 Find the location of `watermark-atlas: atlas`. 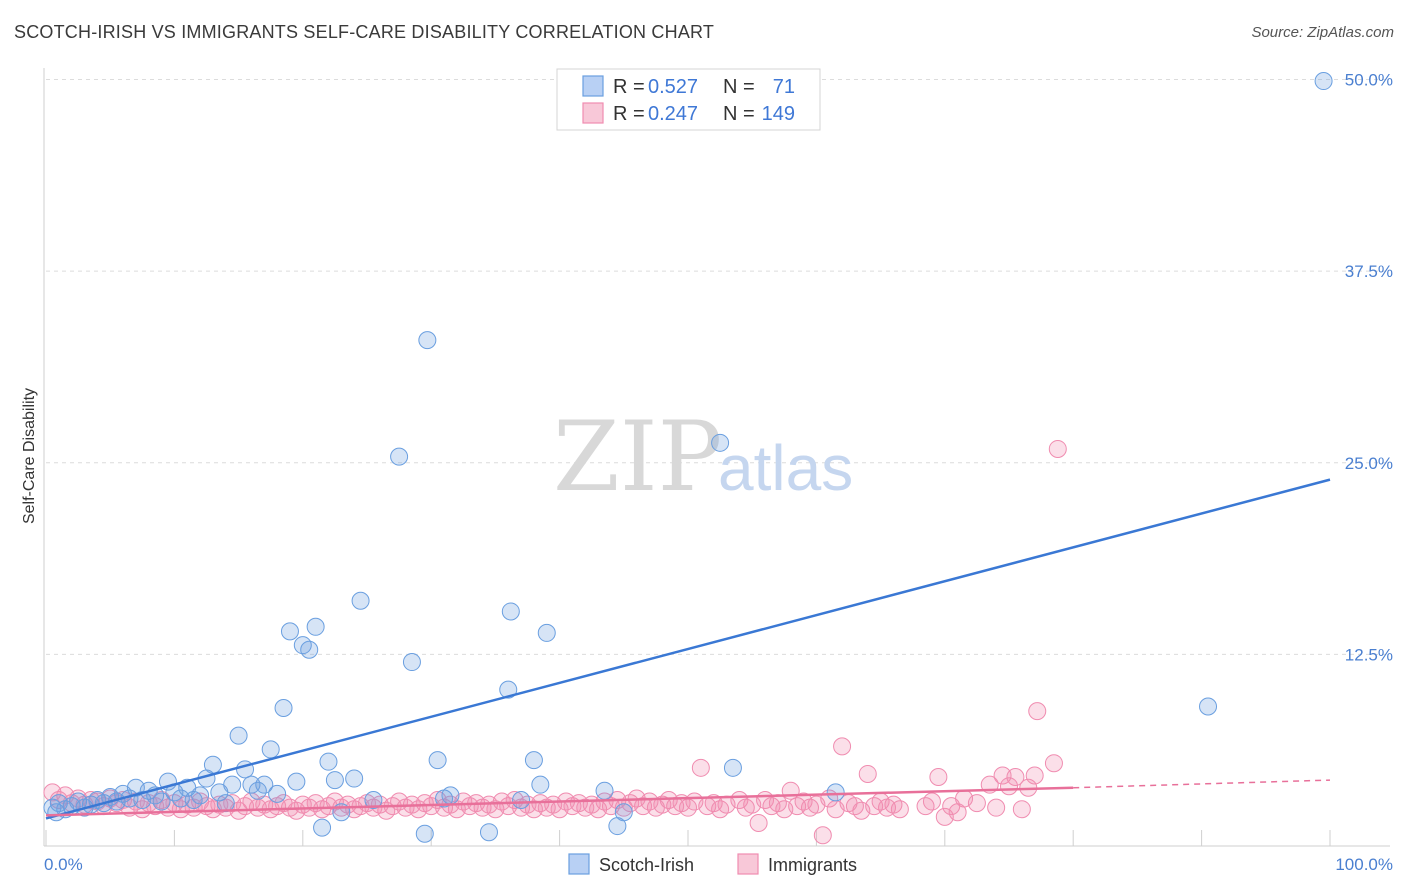

watermark-atlas: atlas is located at coordinates (785, 468).